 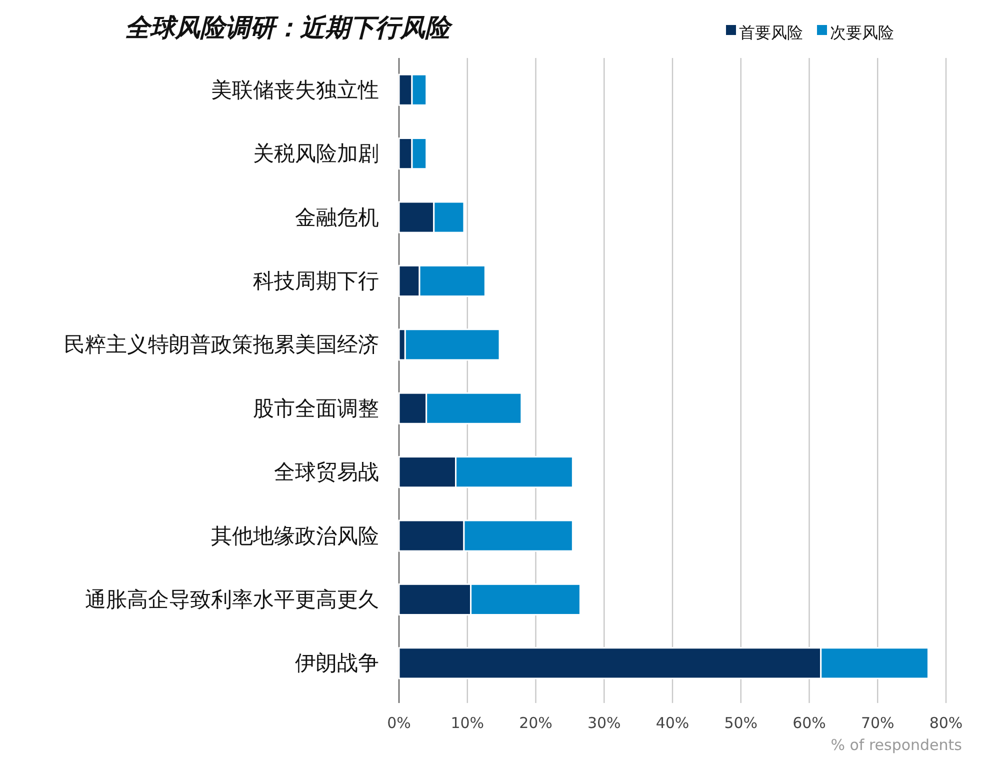 I want to click on legend-label: 次要风险, so click(x=862, y=32).